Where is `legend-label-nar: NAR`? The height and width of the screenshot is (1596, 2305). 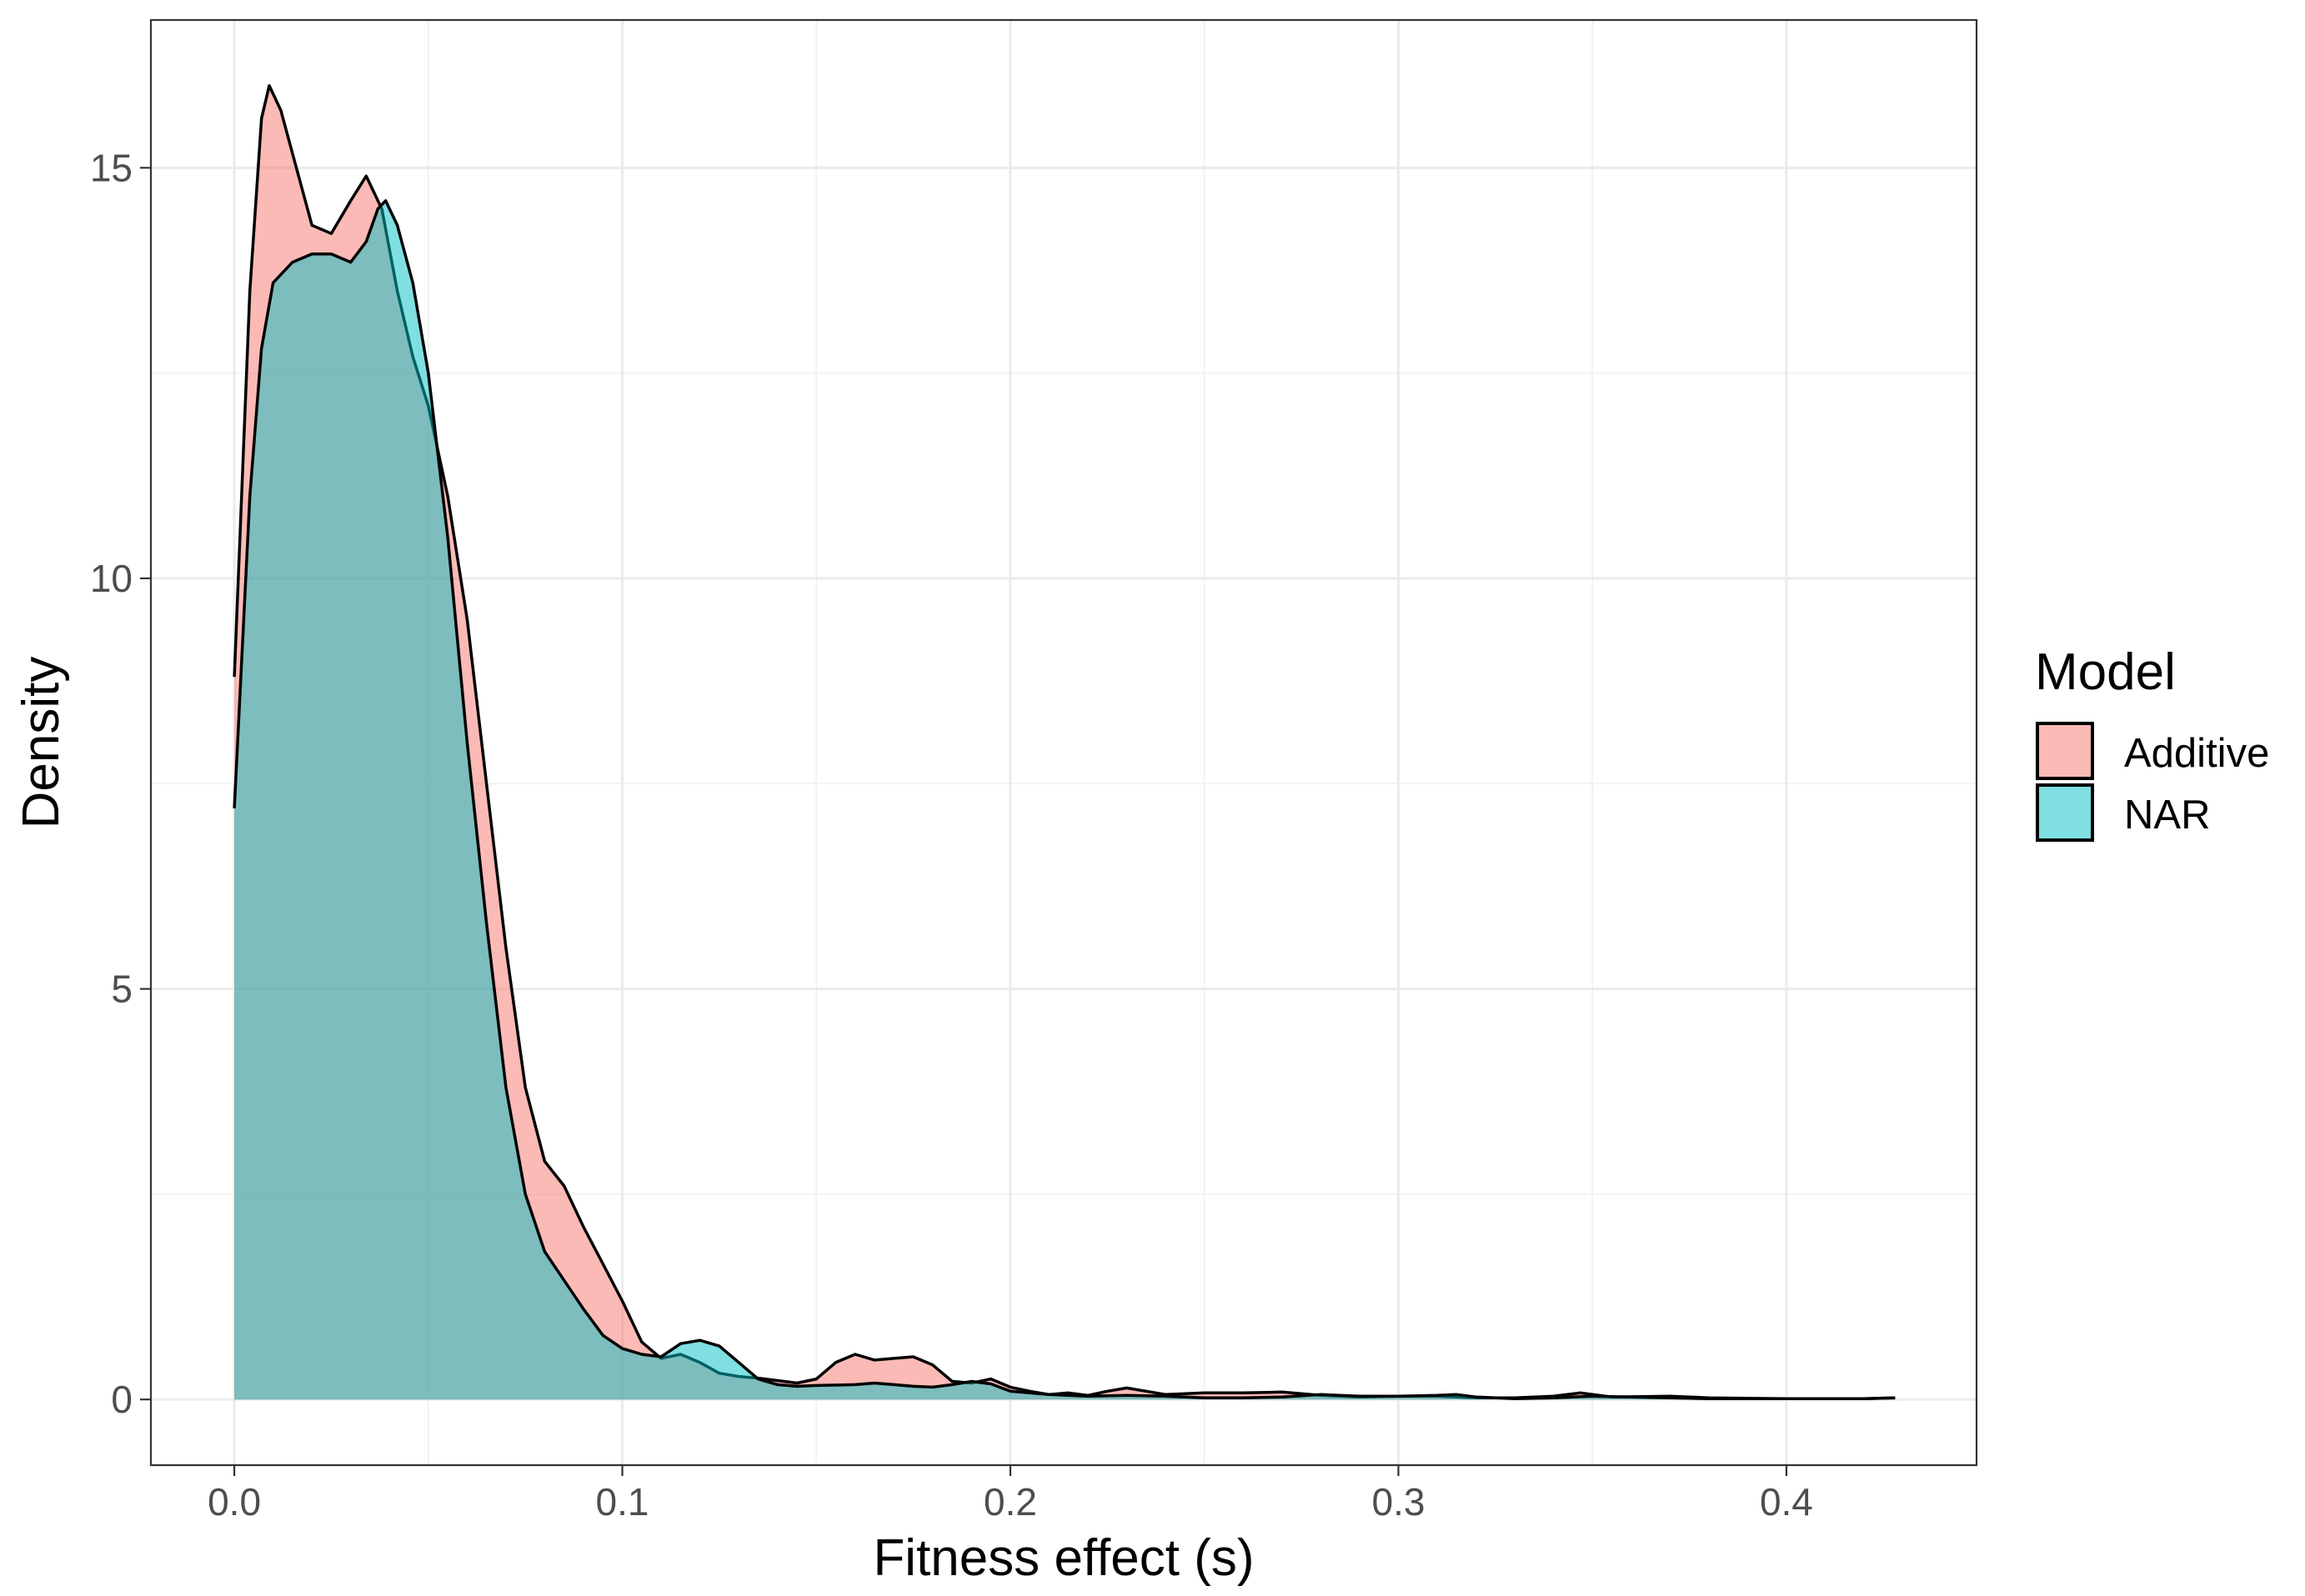 legend-label-nar: NAR is located at coordinates (2167, 815).